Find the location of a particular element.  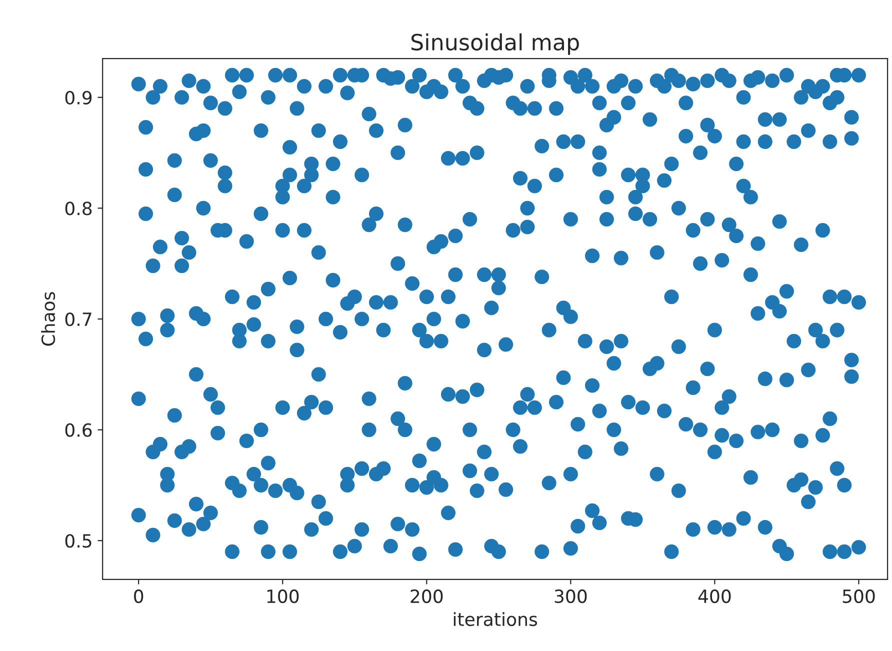

y-tick-label: 0.5 is located at coordinates (78, 541).